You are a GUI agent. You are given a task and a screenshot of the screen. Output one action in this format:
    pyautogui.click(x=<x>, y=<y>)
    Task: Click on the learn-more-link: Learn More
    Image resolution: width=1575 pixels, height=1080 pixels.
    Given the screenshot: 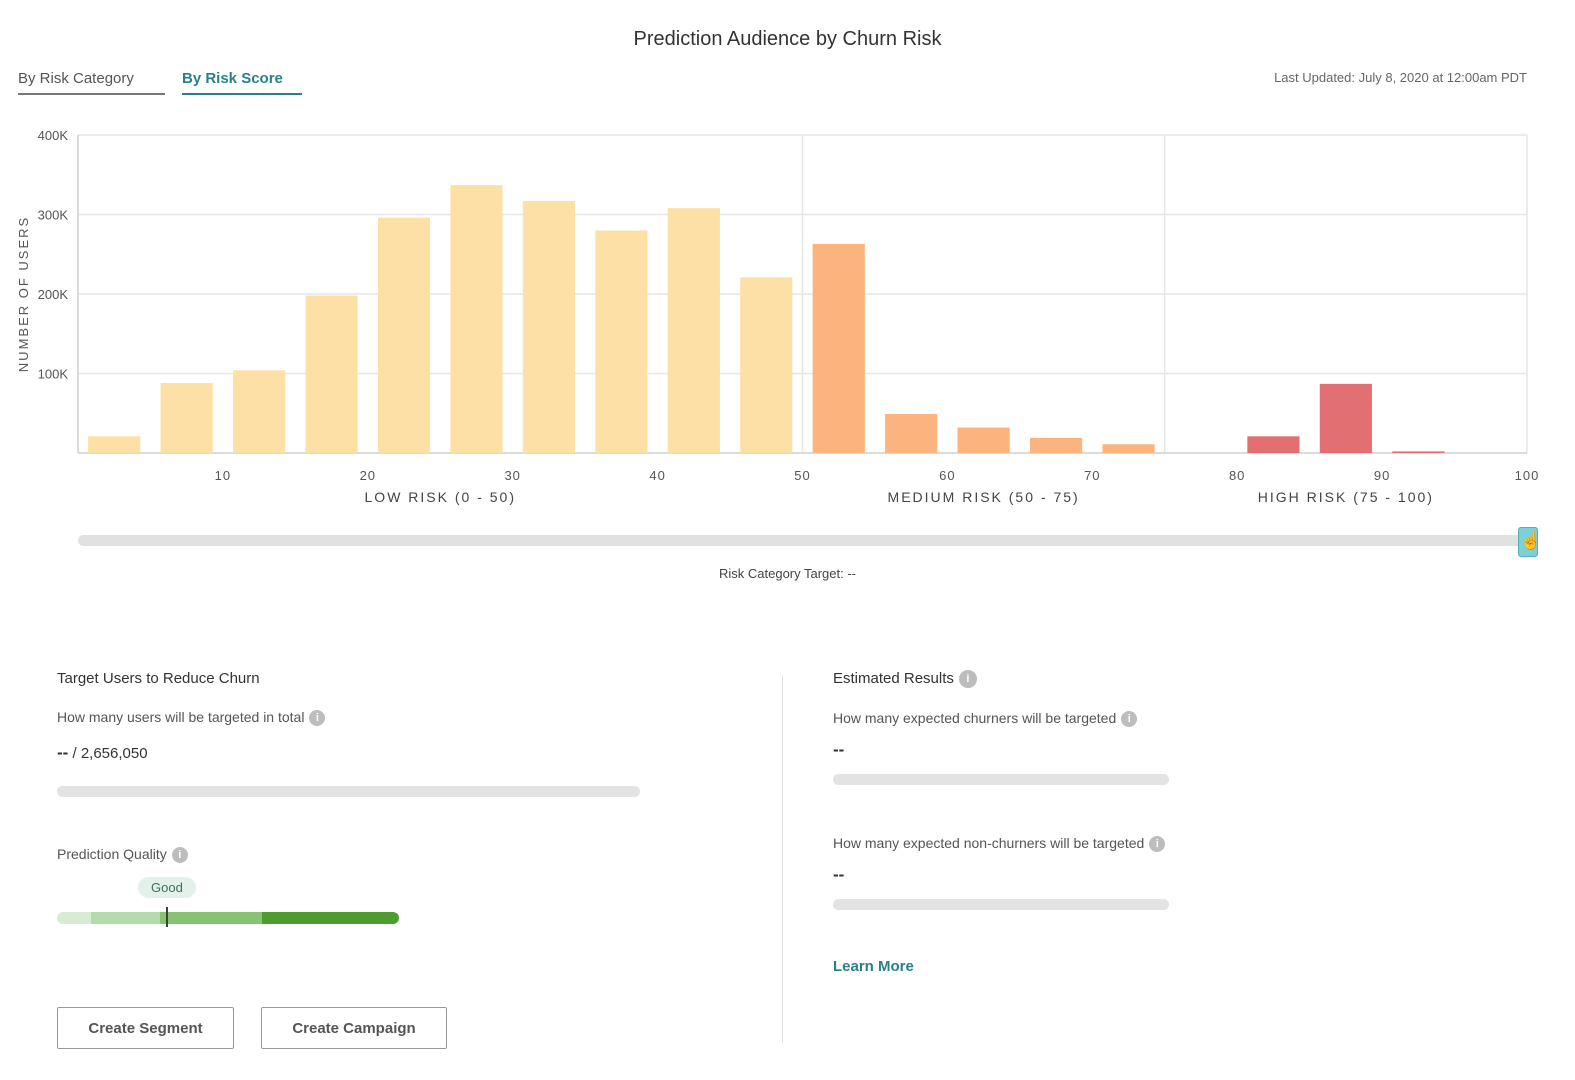 What is the action you would take?
    pyautogui.click(x=873, y=966)
    